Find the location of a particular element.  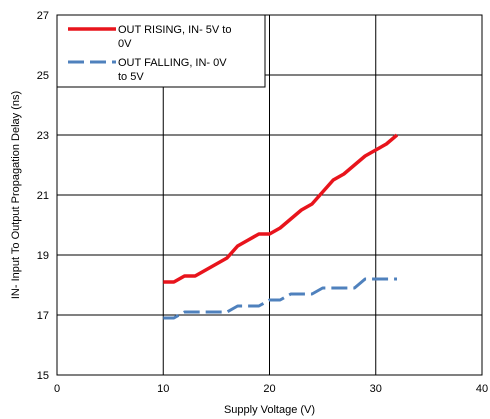

legend-box is located at coordinates (161, 51).